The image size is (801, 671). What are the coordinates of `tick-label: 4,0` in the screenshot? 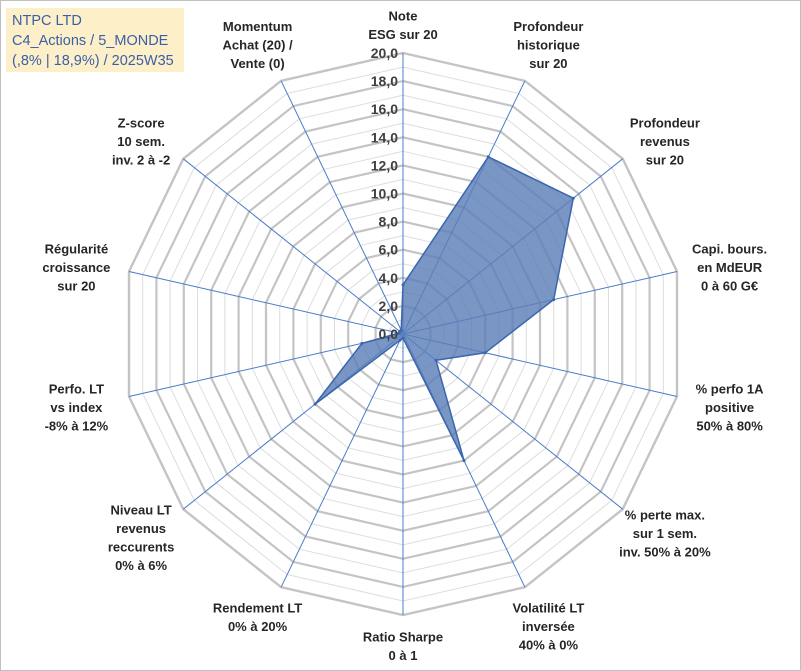 It's located at (389, 278).